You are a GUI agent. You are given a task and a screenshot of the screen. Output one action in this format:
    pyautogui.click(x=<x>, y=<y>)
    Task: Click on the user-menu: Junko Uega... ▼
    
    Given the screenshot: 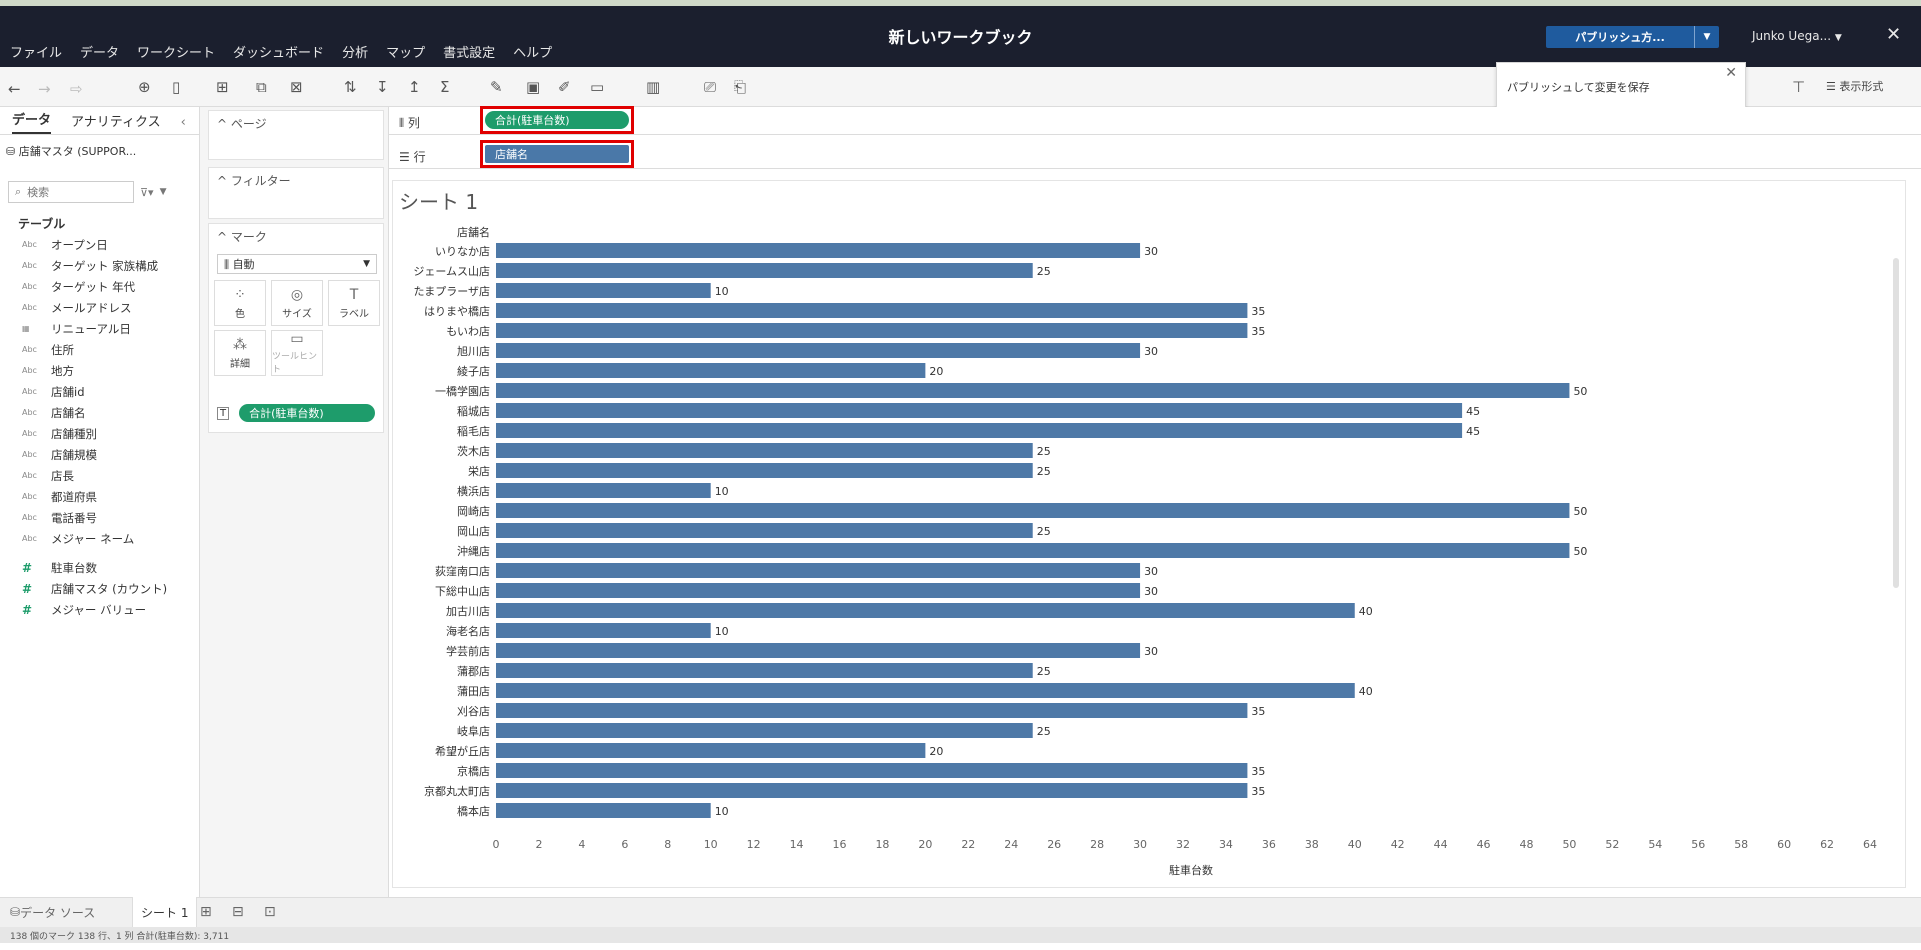 What is the action you would take?
    pyautogui.click(x=1797, y=36)
    